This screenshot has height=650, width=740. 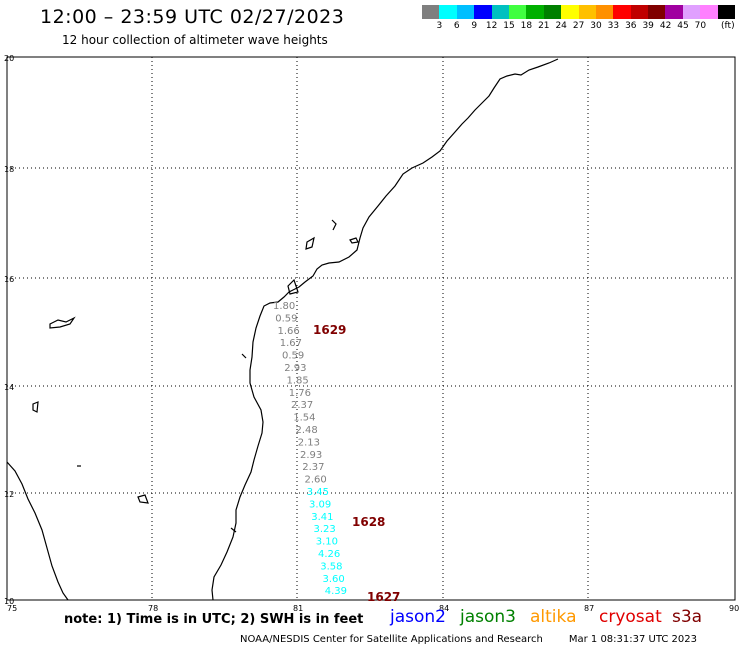 I want to click on wave-height-value: 1.67, so click(x=291, y=343).